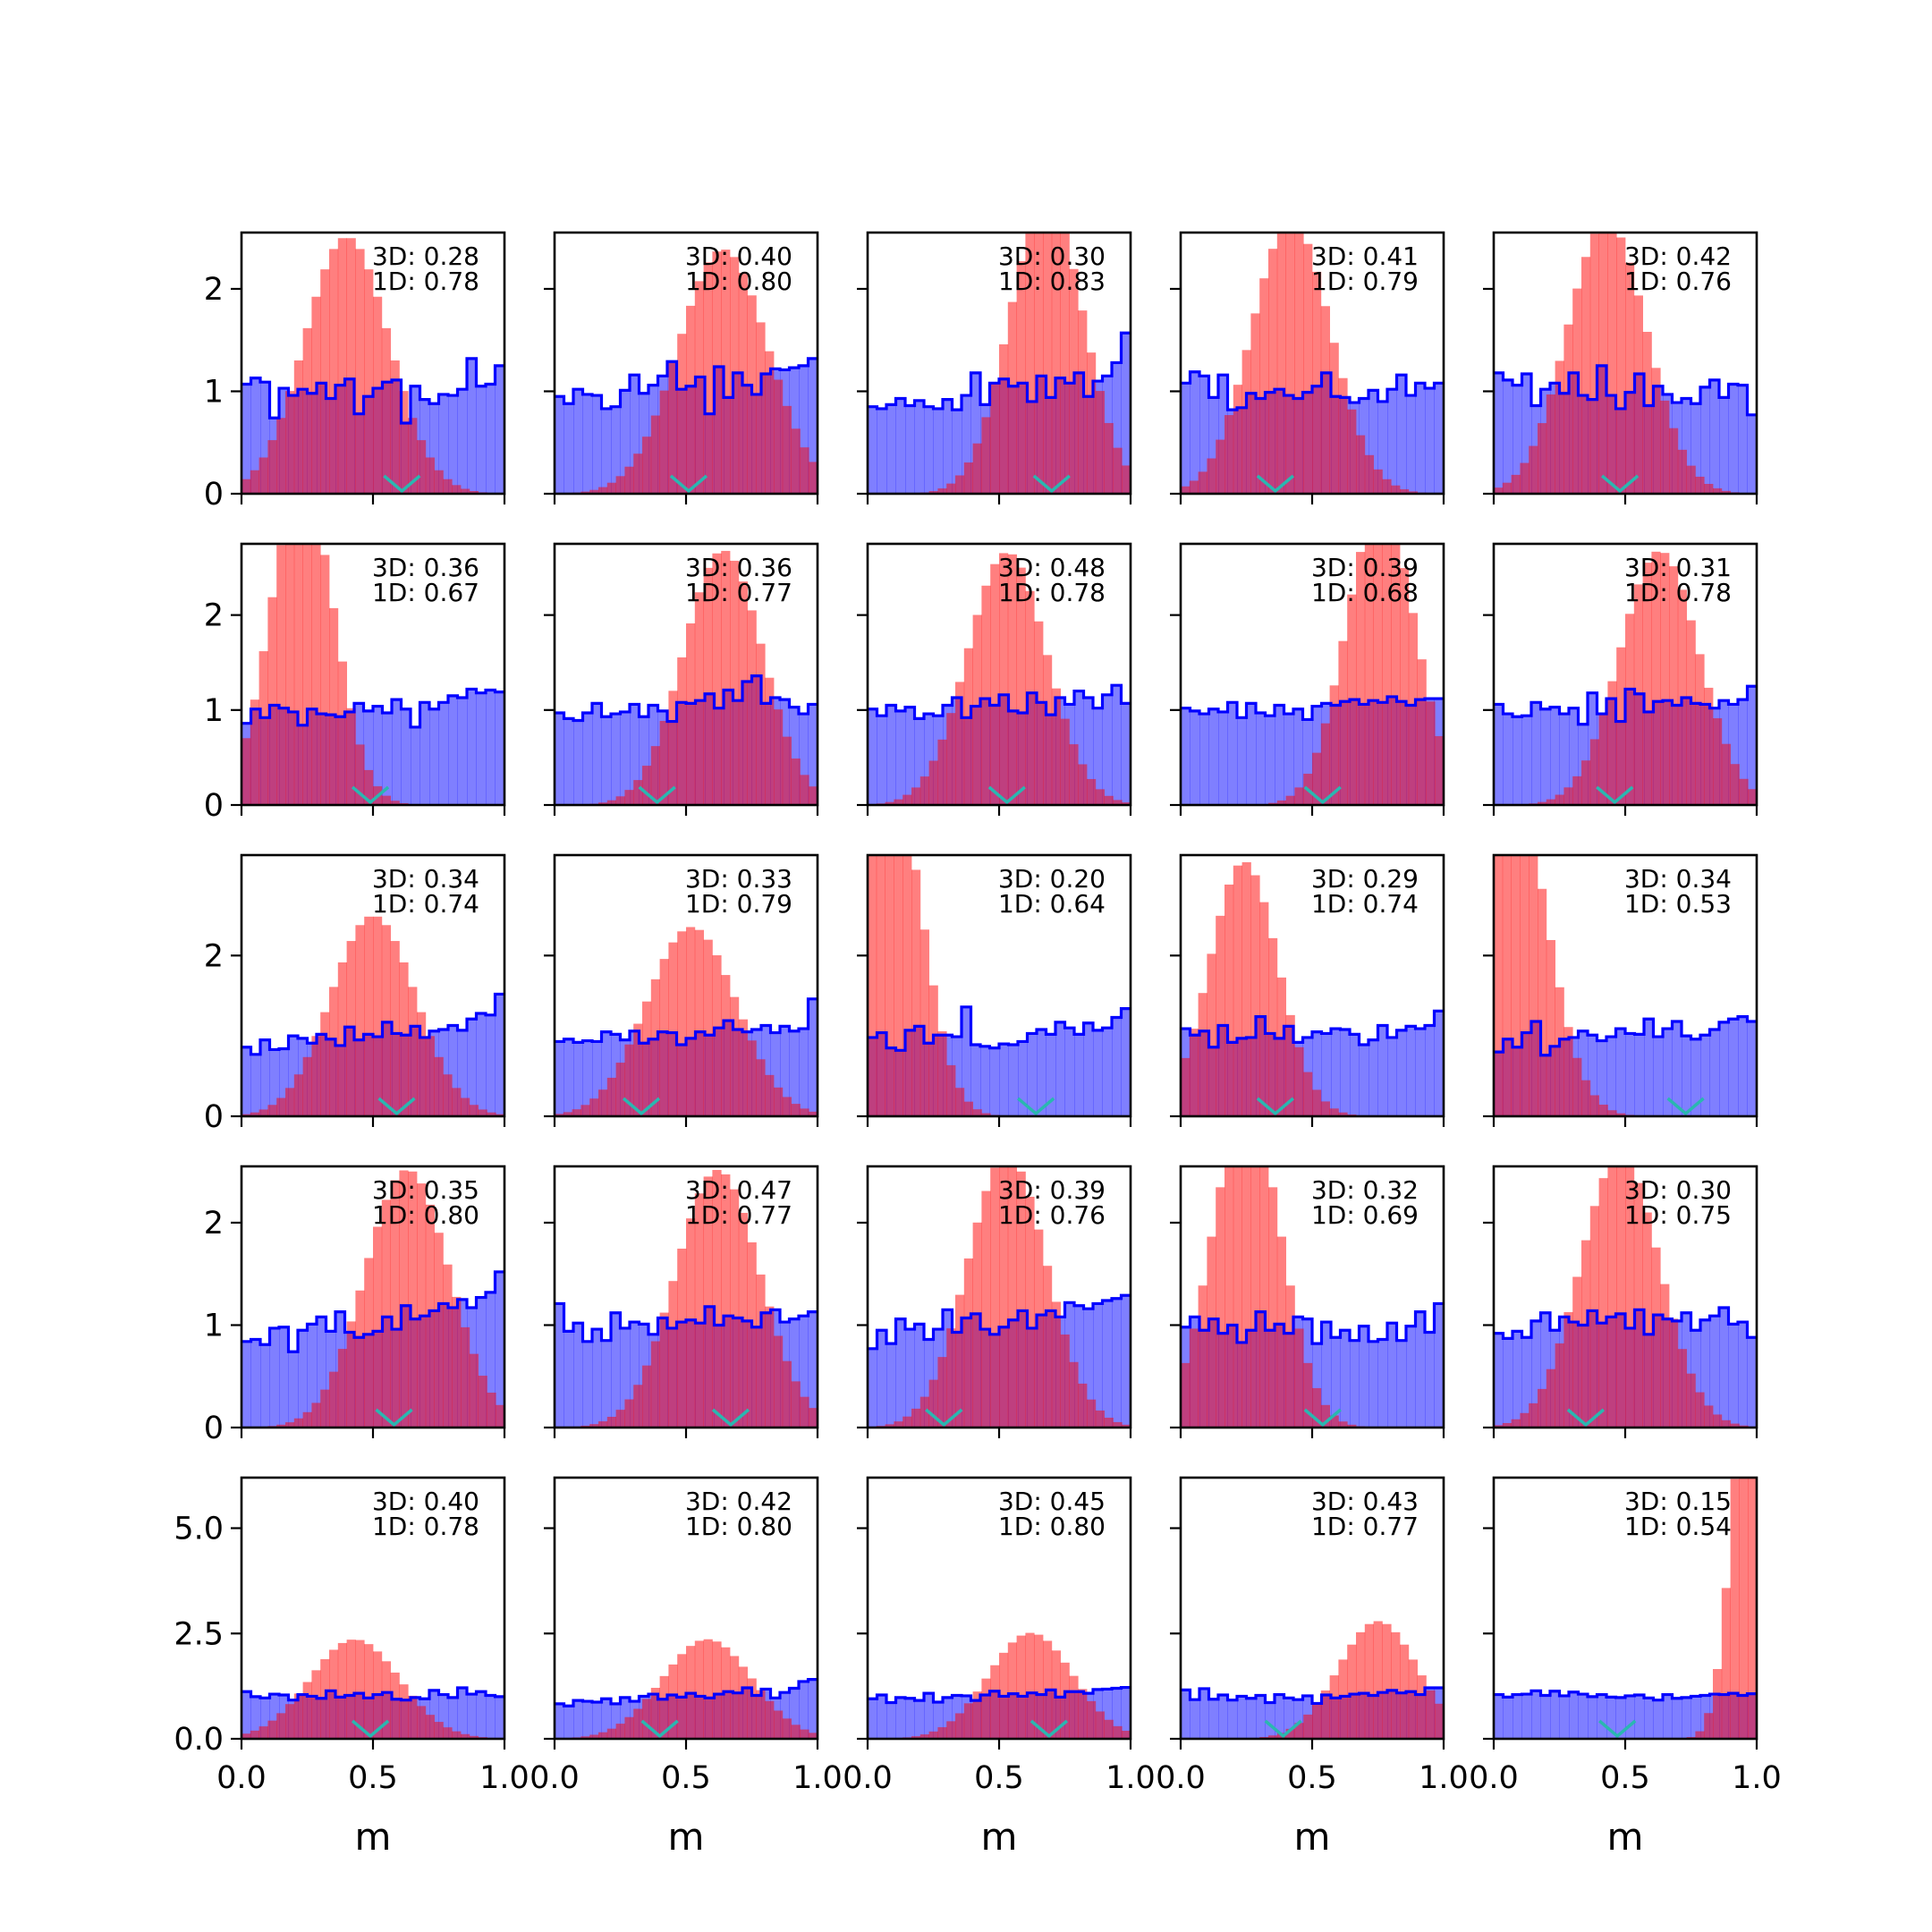 The width and height of the screenshot is (1932, 1932). Describe the element at coordinates (425, 904) in the screenshot. I see `score-annotation: 1D: 0.74` at that location.